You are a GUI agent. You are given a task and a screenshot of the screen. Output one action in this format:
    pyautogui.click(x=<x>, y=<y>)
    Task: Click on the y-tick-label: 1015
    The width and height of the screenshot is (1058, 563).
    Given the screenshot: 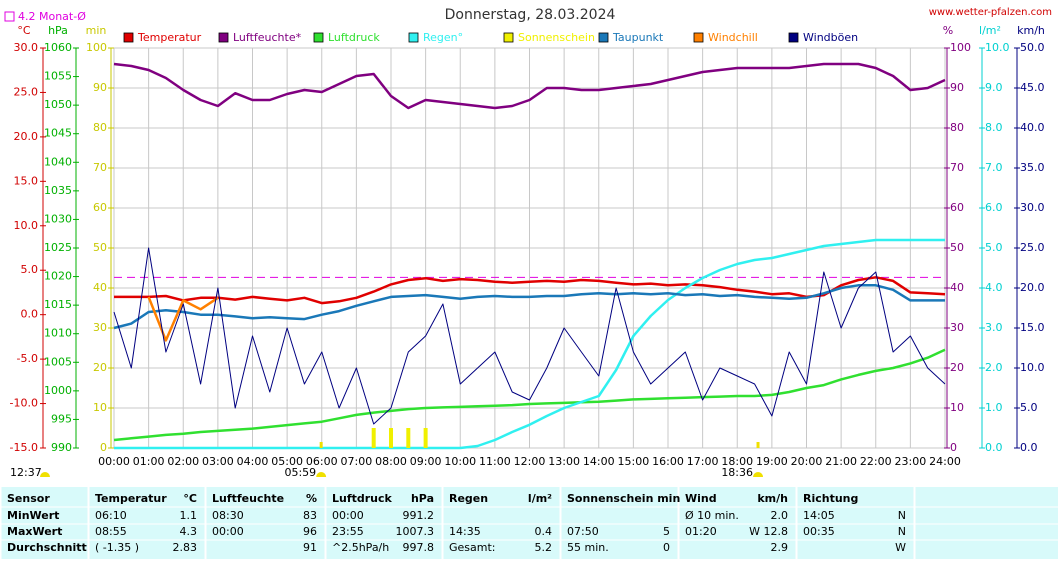 What is the action you would take?
    pyautogui.click(x=58, y=304)
    